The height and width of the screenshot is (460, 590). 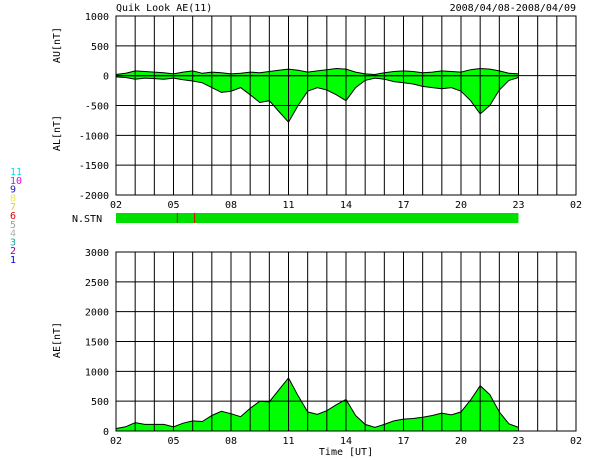 What do you see at coordinates (97, 343) in the screenshot?
I see `y-tick-label: 1500` at bounding box center [97, 343].